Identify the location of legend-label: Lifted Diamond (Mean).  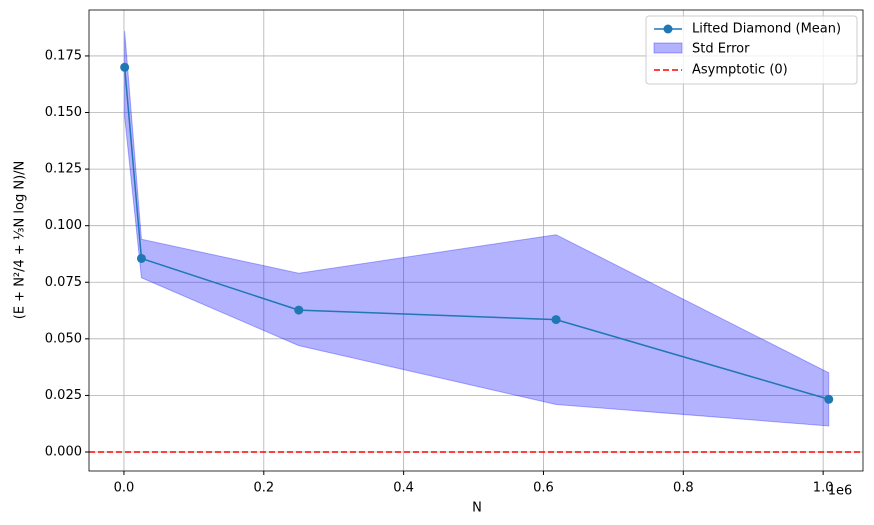
(766, 29).